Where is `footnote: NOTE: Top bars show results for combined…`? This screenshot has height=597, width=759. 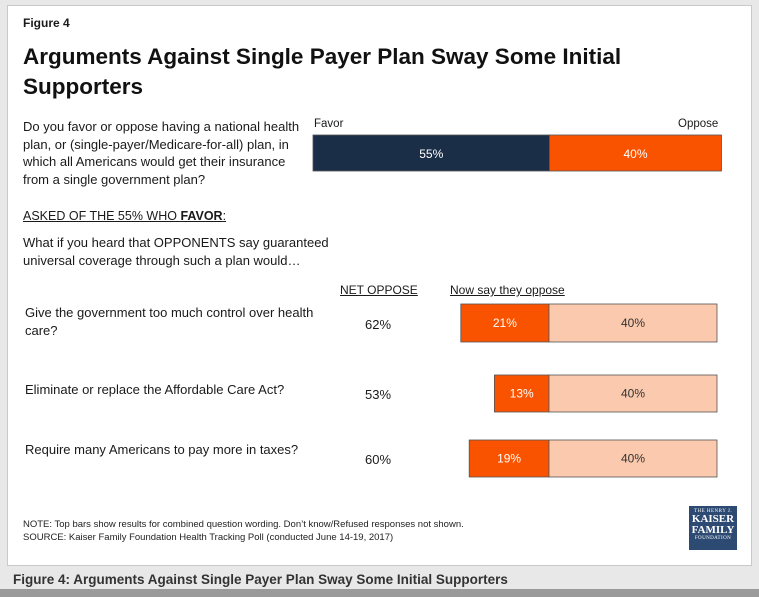 footnote: NOTE: Top bars show results for combined… is located at coordinates (243, 531).